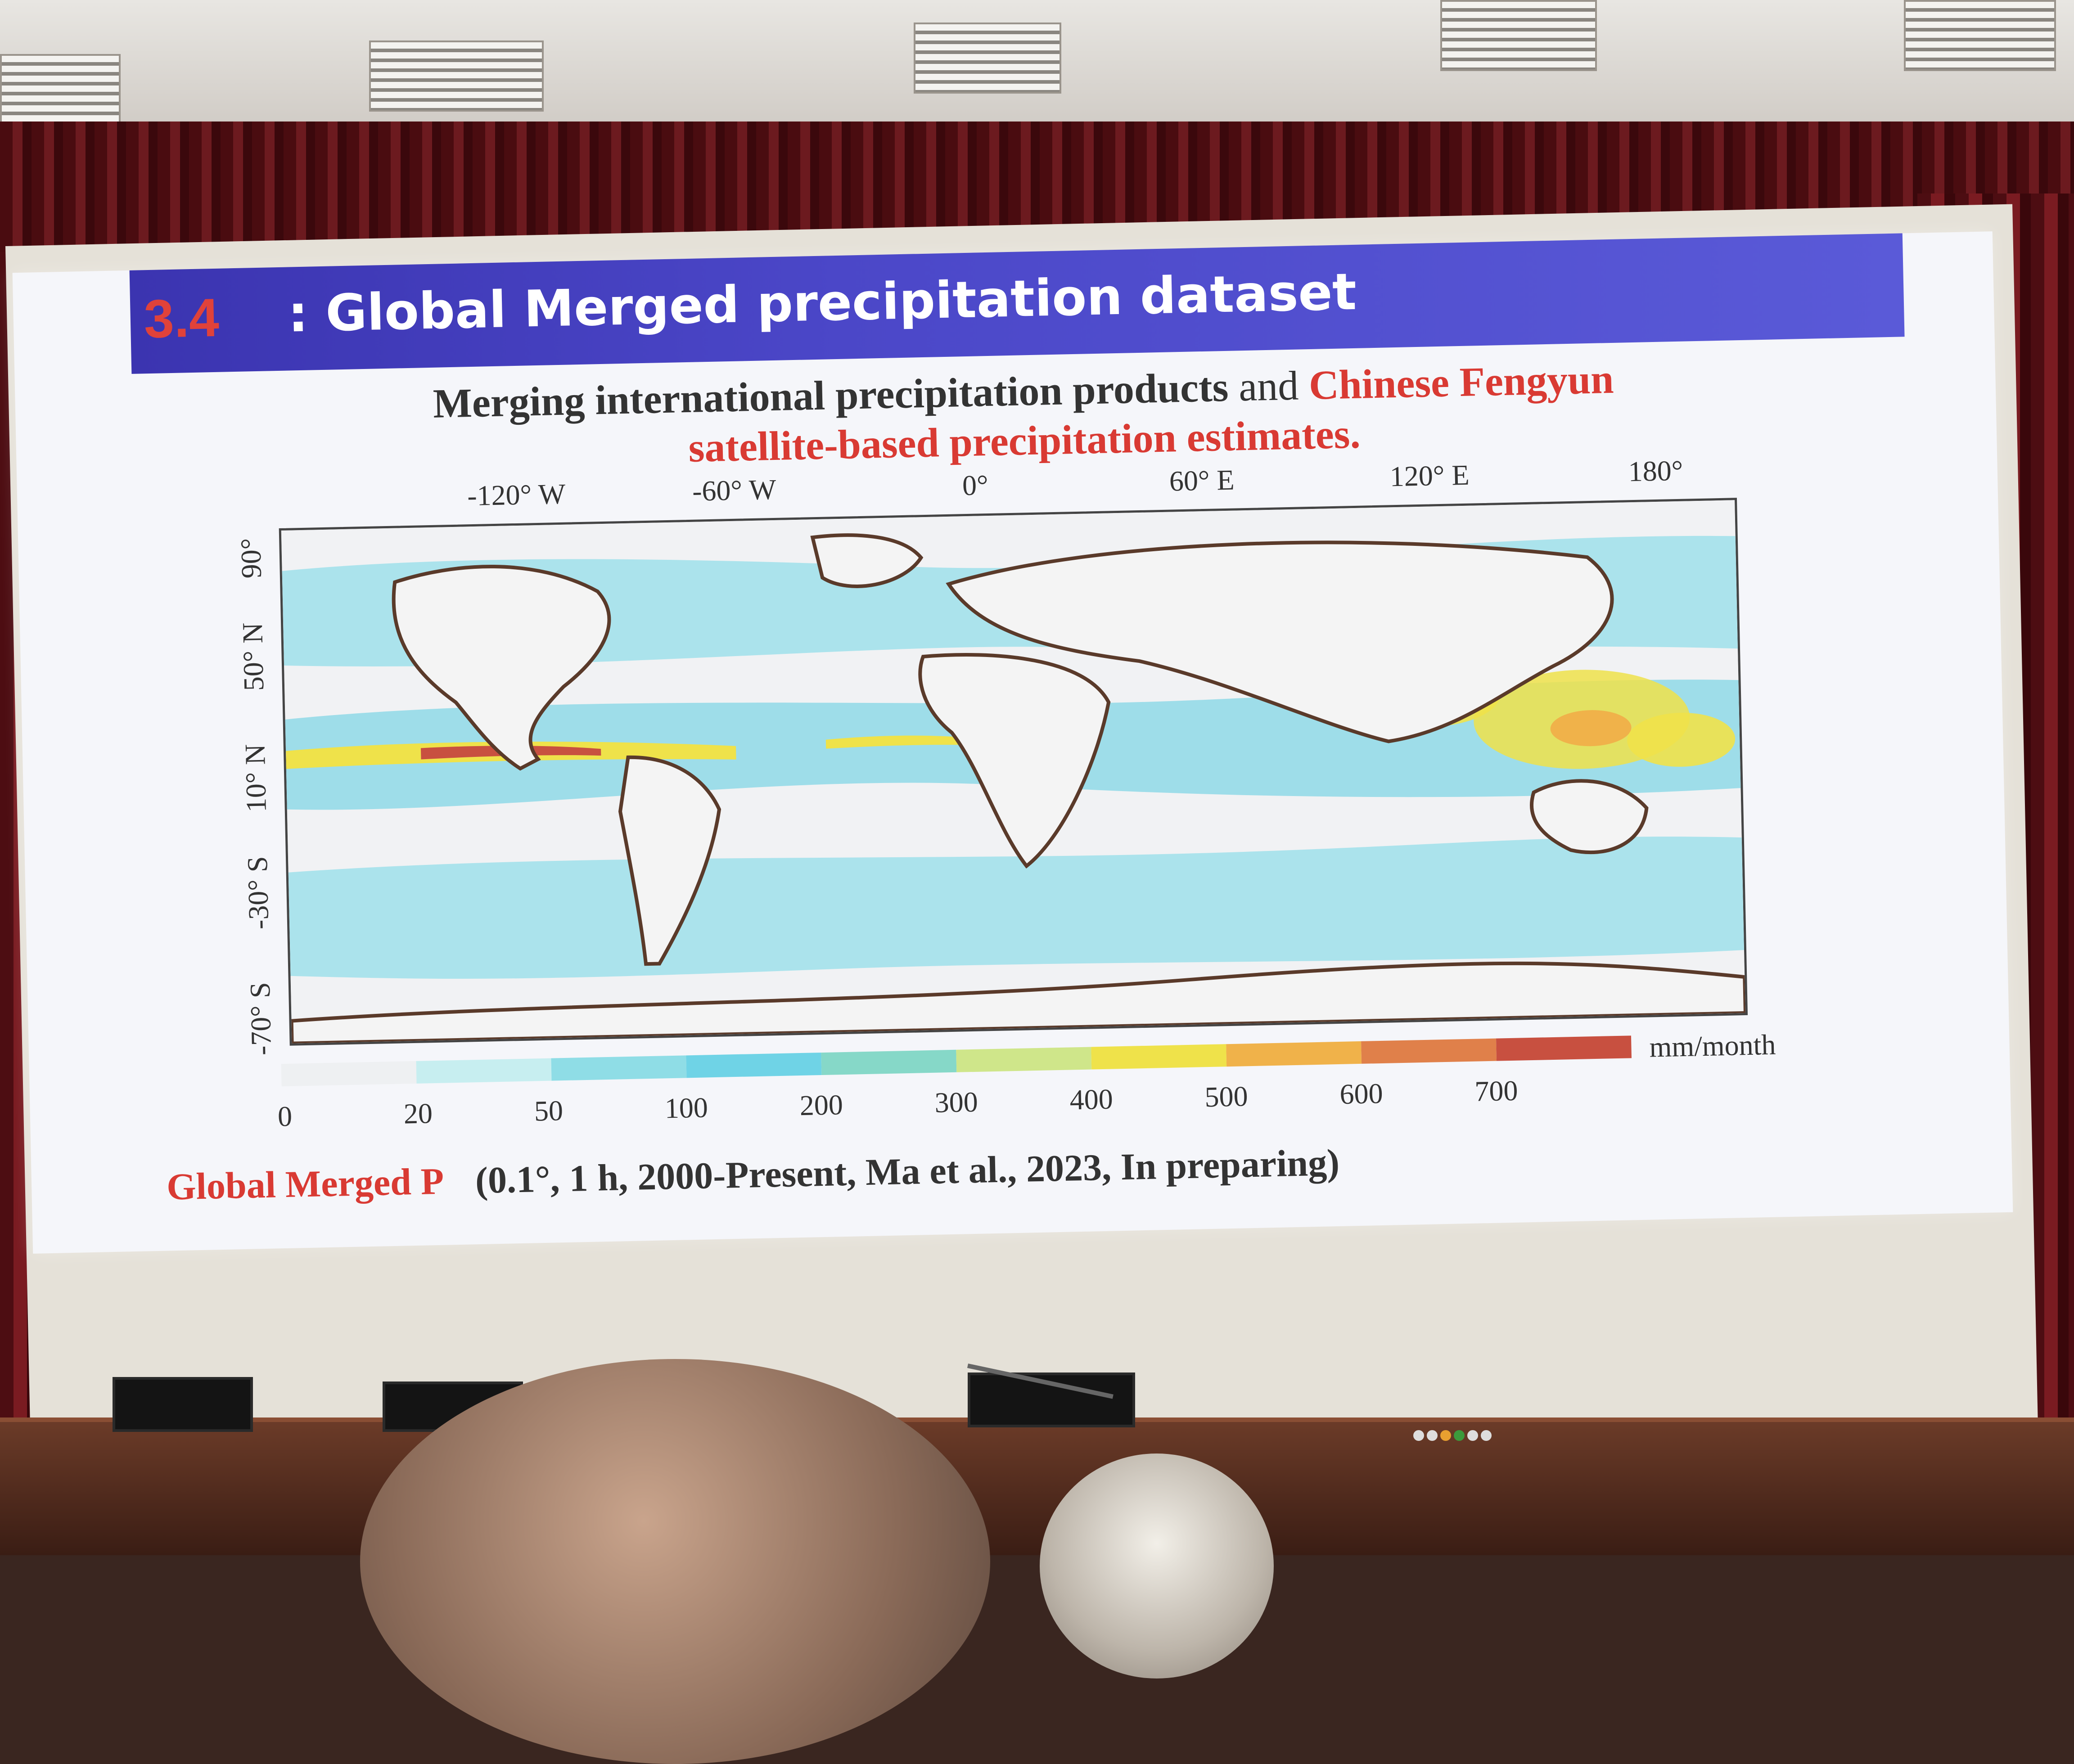  What do you see at coordinates (255, 778) in the screenshot?
I see `lat-label: 10° N` at bounding box center [255, 778].